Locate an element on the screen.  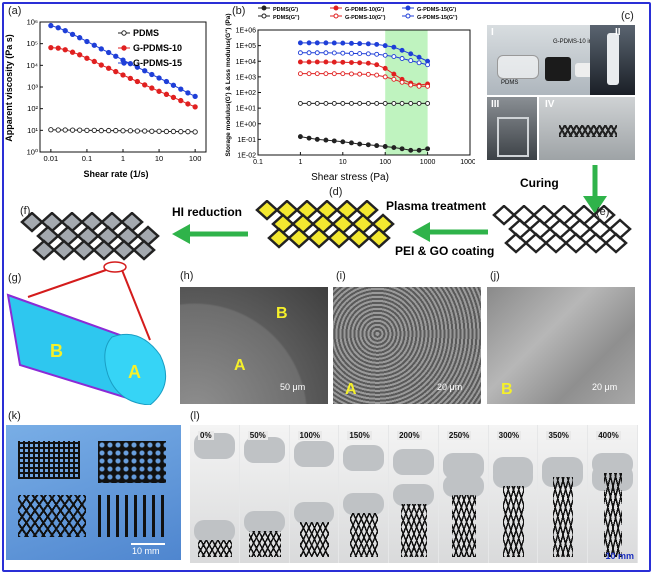
roman-label: IV is located at coordinates (550, 104).